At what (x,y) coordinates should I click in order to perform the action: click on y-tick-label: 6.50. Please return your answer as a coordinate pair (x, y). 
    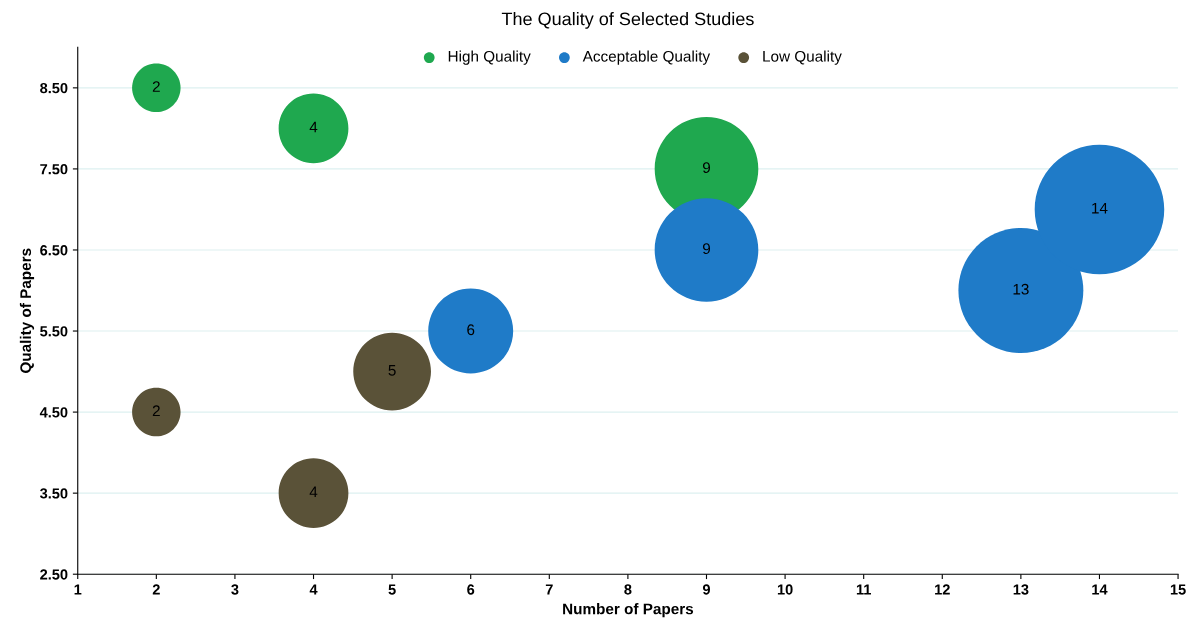
    Looking at the image, I should click on (54, 250).